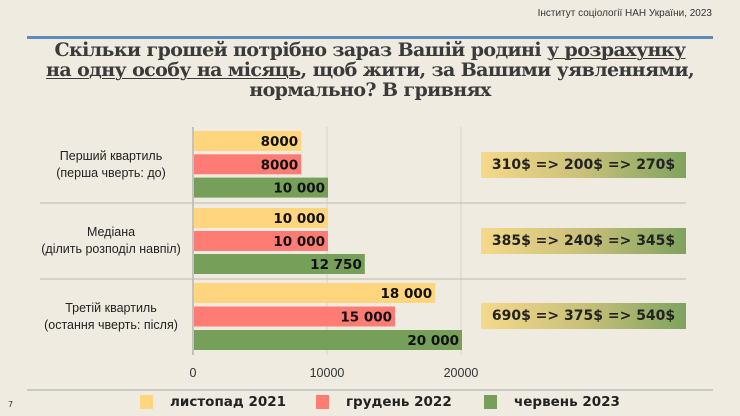 This screenshot has width=740, height=416. Describe the element at coordinates (583, 316) in the screenshot. I see `usd-annotation: 690$ => 375$ => 540$` at that location.